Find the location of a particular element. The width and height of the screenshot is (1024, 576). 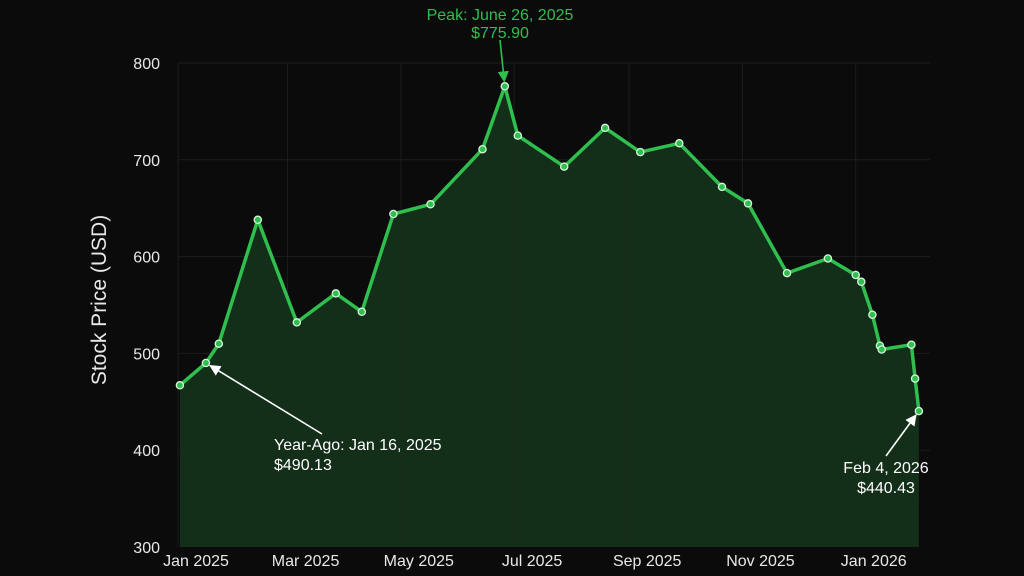

annotation-peak: Peak: June 26, 2025$775.90 is located at coordinates (500, 45).